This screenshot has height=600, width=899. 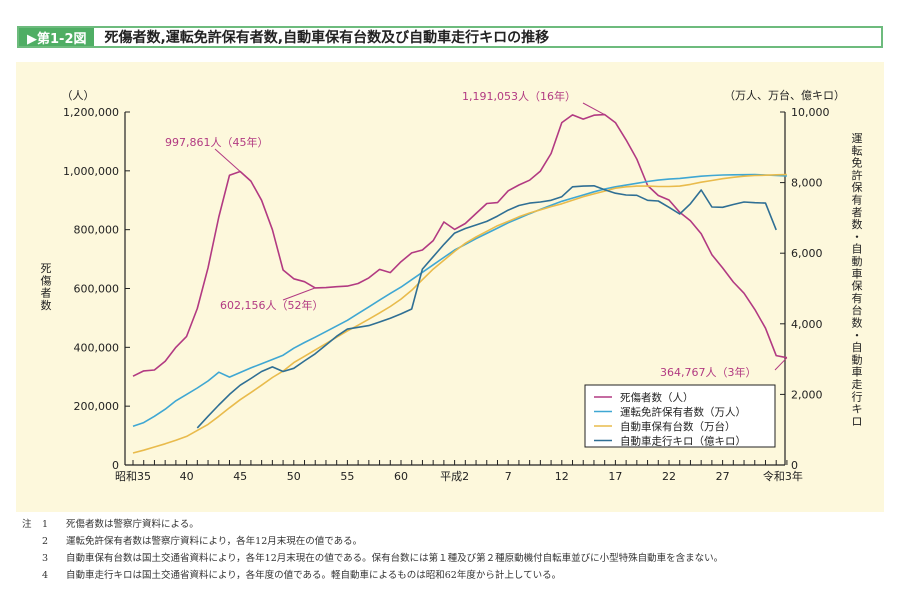 What do you see at coordinates (683, 412) in the screenshot?
I see `legend-entry: 運転免許保有者数（万人）` at bounding box center [683, 412].